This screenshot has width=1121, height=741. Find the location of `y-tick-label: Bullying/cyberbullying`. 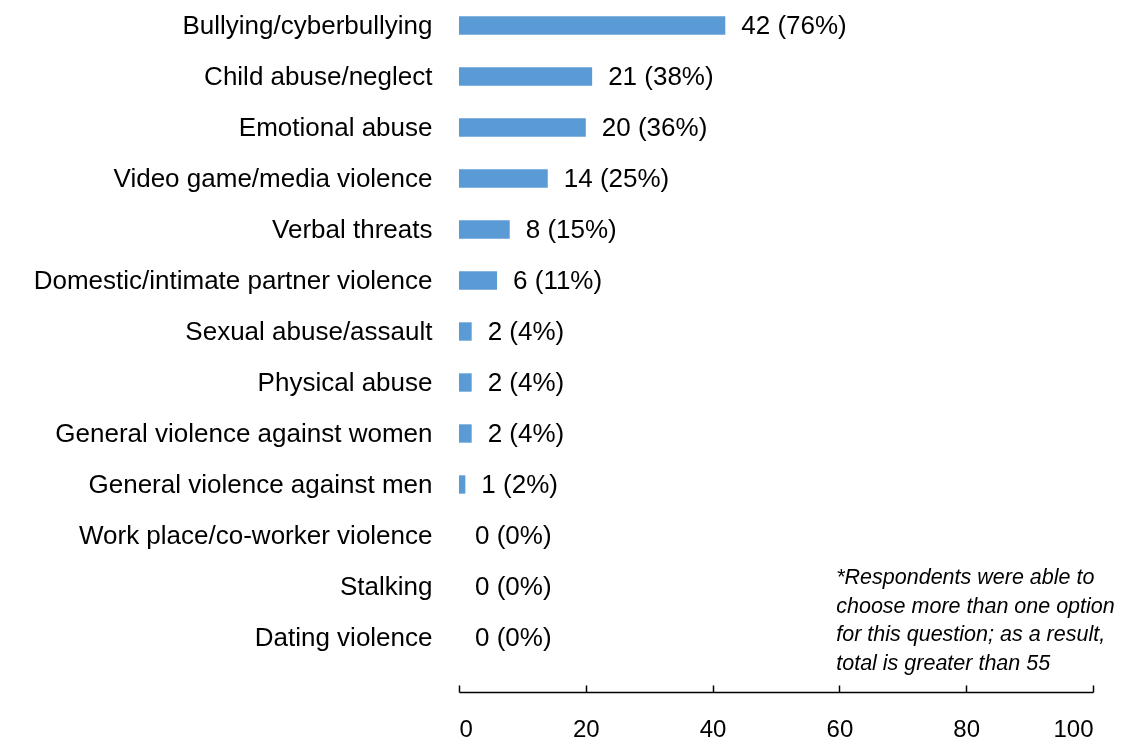

y-tick-label: Bullying/cyberbullying is located at coordinates (307, 24).